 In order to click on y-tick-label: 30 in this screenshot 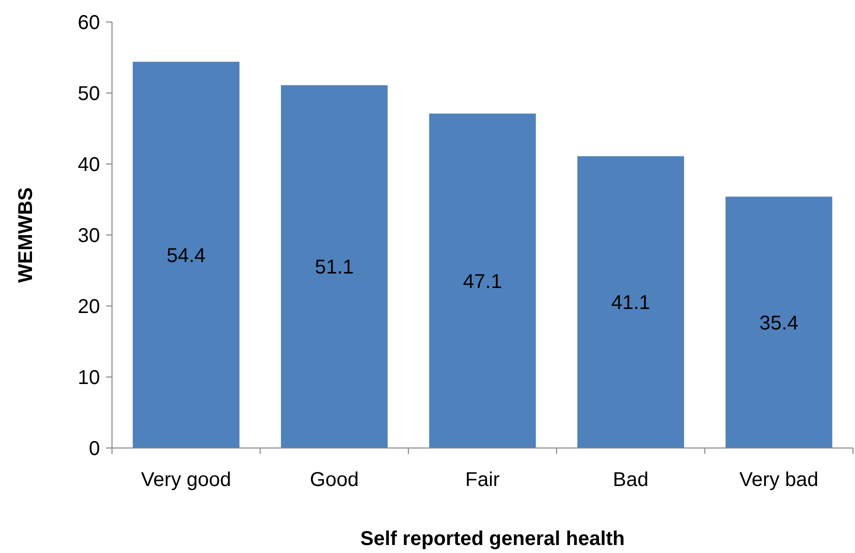, I will do `click(89, 236)`.